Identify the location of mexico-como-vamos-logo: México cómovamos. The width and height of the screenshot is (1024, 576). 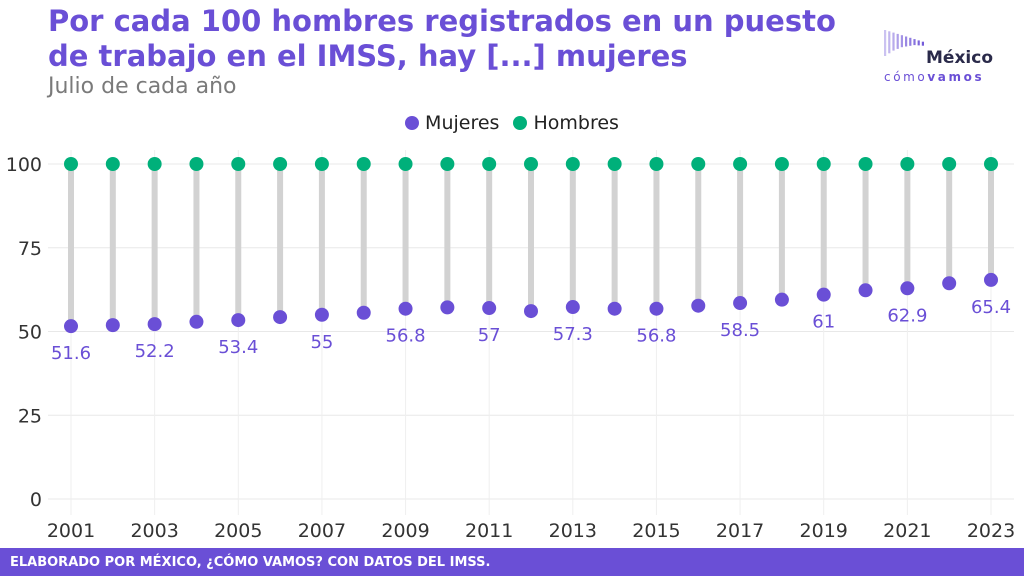
(947, 56).